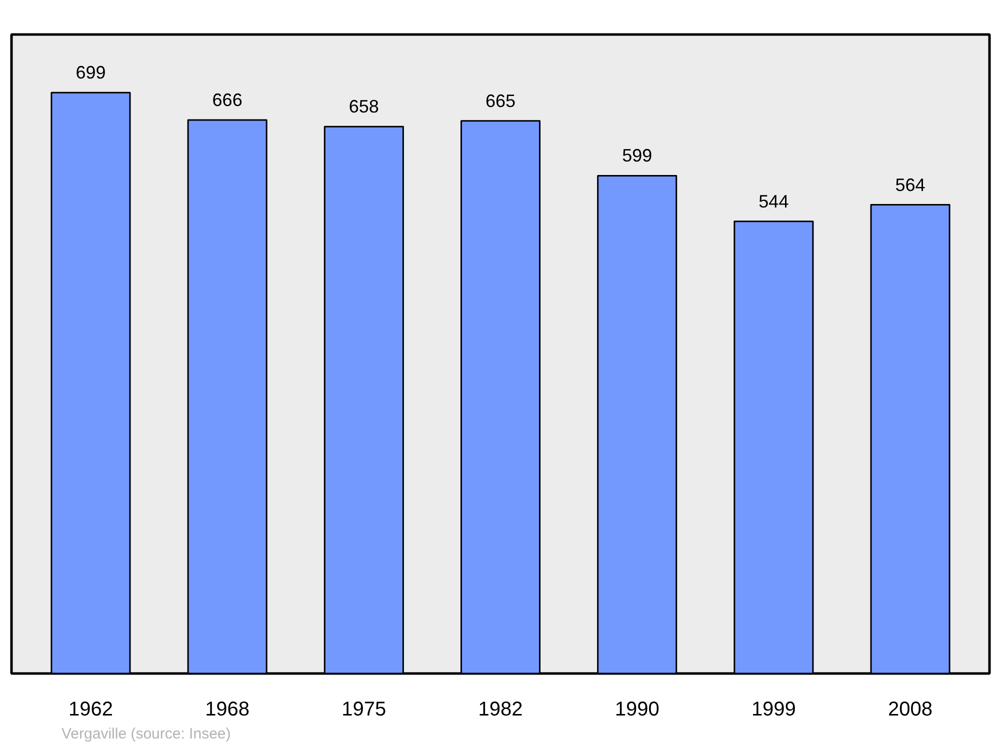 The height and width of the screenshot is (747, 1000). What do you see at coordinates (910, 709) in the screenshot?
I see `x-tick-label: 2008` at bounding box center [910, 709].